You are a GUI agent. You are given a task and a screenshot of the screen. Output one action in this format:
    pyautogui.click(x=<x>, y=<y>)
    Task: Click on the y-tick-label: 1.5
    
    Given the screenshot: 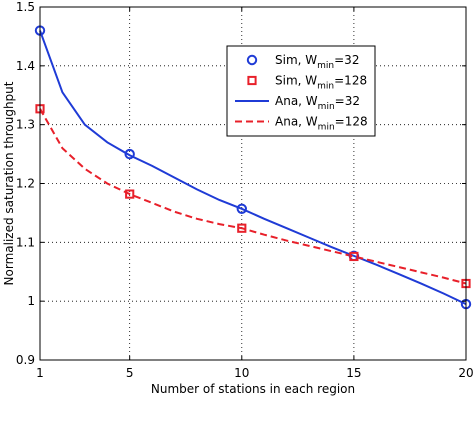 What is the action you would take?
    pyautogui.click(x=25, y=7)
    